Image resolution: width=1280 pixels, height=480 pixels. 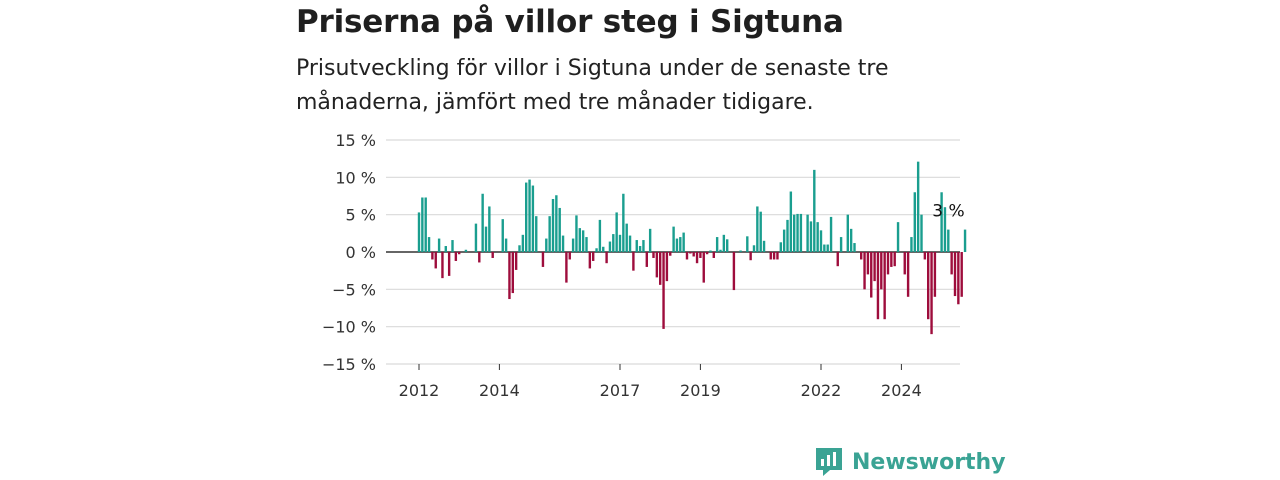 What do you see at coordinates (354, 289) in the screenshot?
I see `y-tick-label: −5 %` at bounding box center [354, 289].